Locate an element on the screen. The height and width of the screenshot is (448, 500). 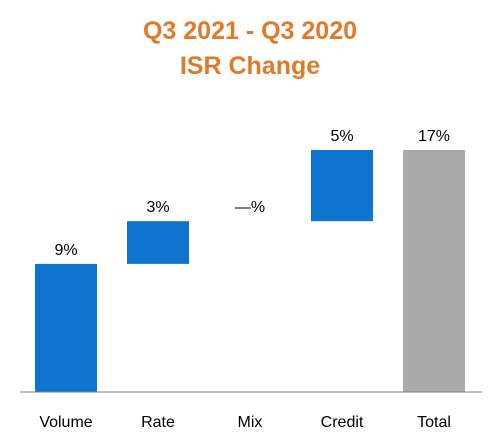
data-label-volume: 9% is located at coordinates (65, 250).